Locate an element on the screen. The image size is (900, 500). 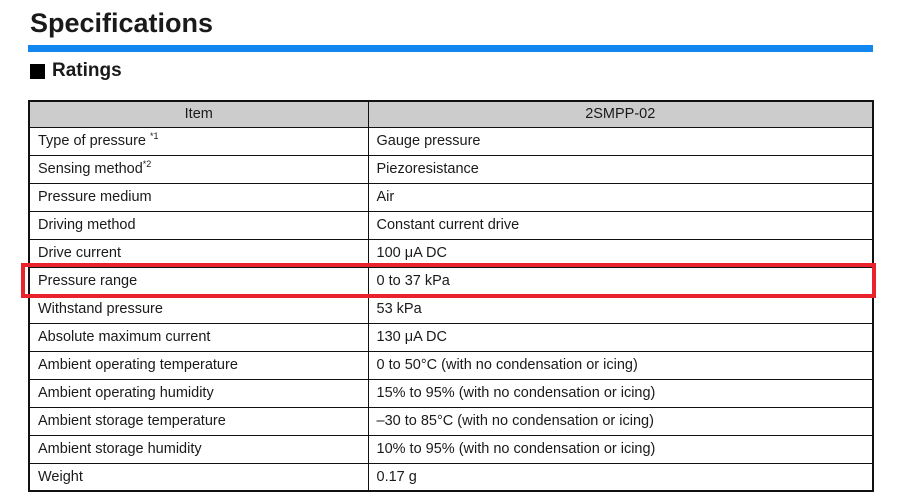
value-cell: 0.17 g is located at coordinates (620, 477).